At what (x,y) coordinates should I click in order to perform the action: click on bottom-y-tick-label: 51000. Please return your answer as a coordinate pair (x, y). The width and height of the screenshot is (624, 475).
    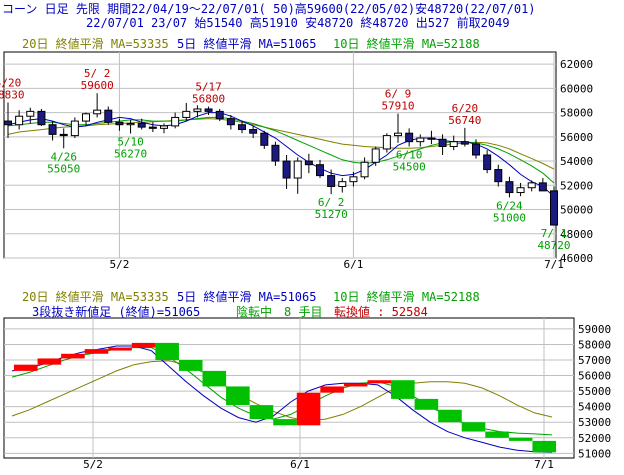
    Looking at the image, I should click on (594, 453).